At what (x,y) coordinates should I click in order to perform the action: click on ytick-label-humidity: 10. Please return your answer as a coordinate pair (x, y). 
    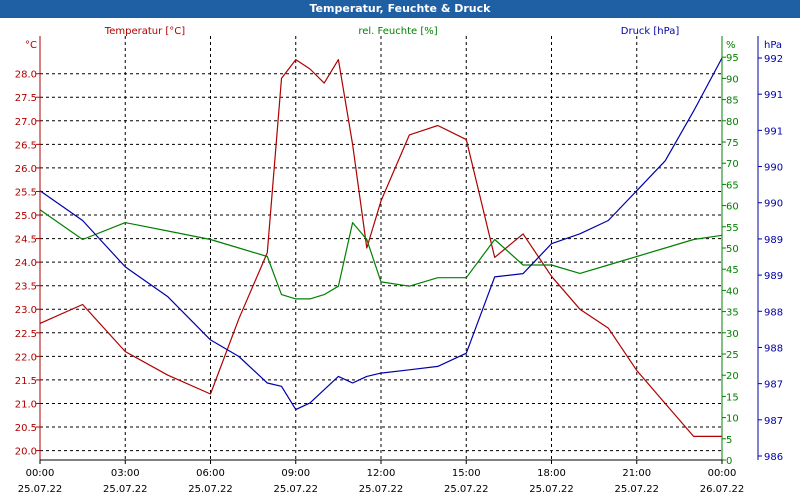
    Looking at the image, I should click on (732, 419).